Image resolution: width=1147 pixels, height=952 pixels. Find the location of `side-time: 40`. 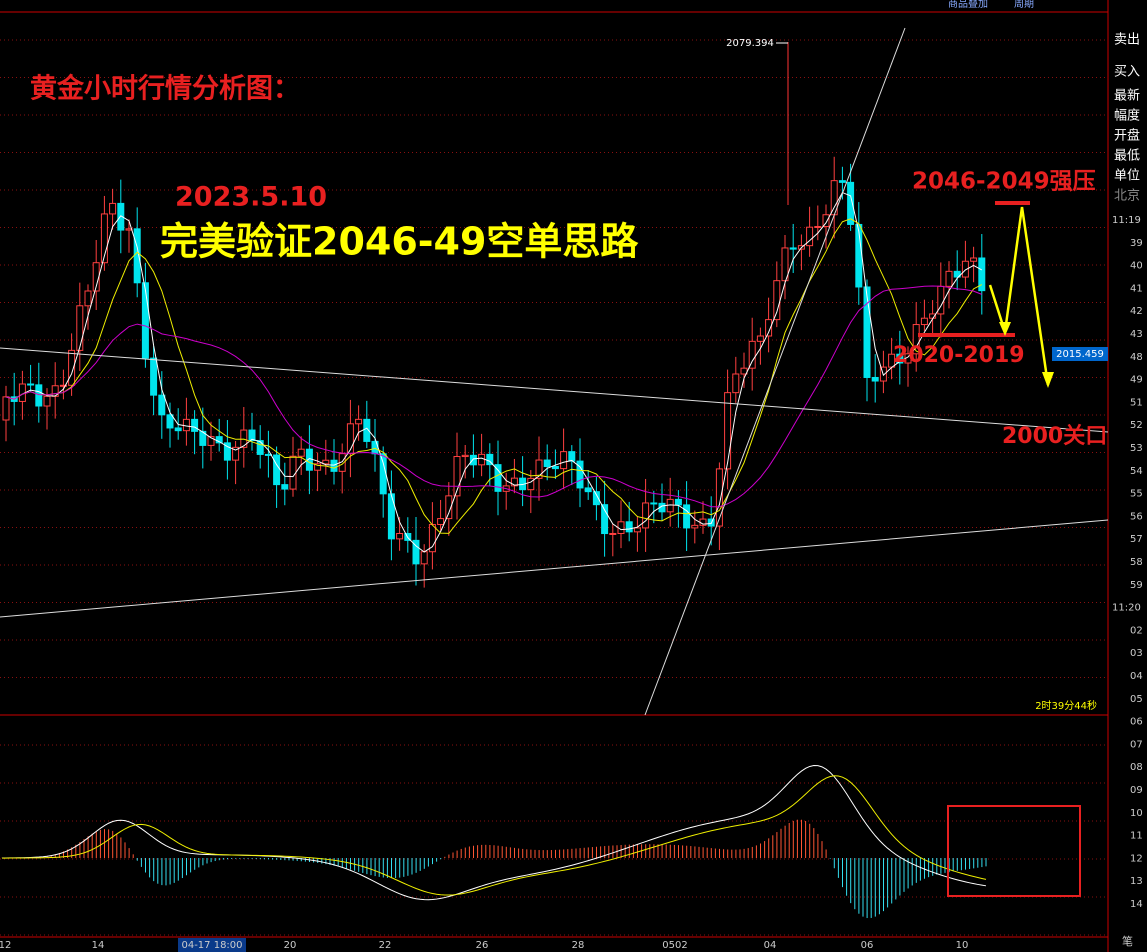

side-time: 40 is located at coordinates (1136, 266).